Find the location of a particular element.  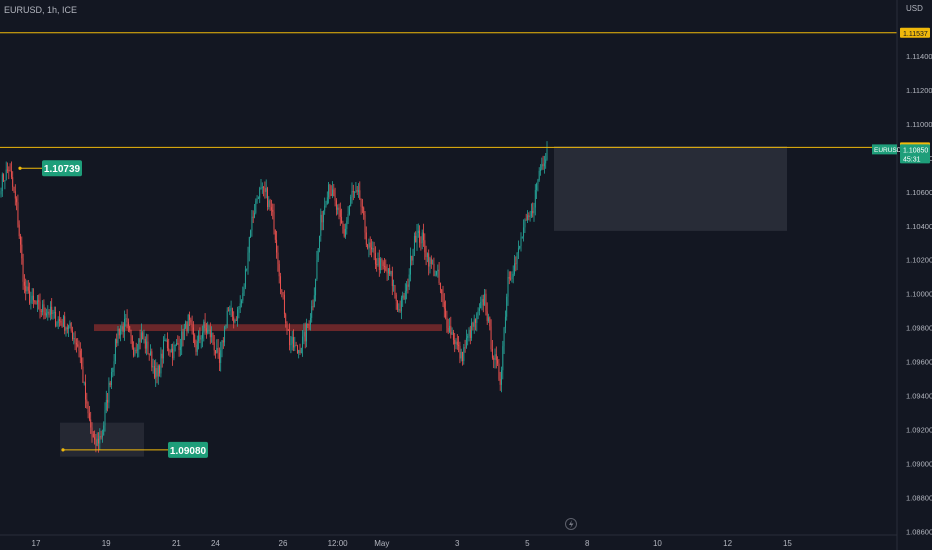

x-tick-label: 10 is located at coordinates (657, 543).